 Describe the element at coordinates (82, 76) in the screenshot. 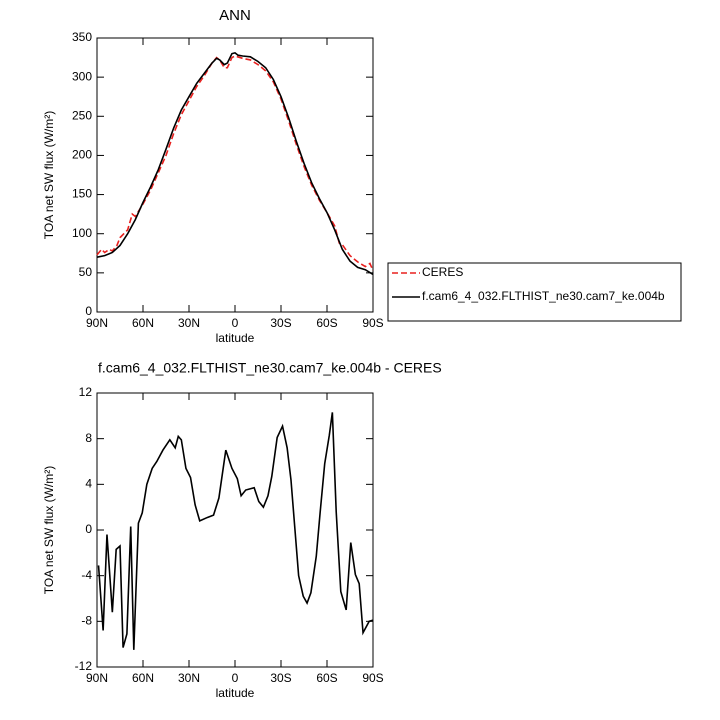

I see `y-tick-label: 300` at that location.